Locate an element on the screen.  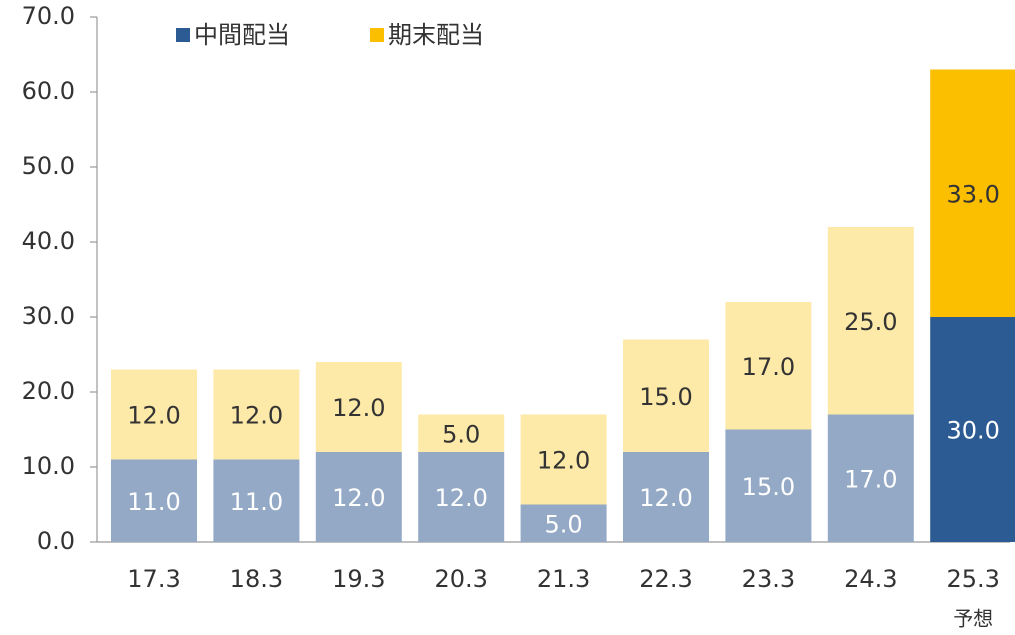
value-label: 25.0 is located at coordinates (870, 322).